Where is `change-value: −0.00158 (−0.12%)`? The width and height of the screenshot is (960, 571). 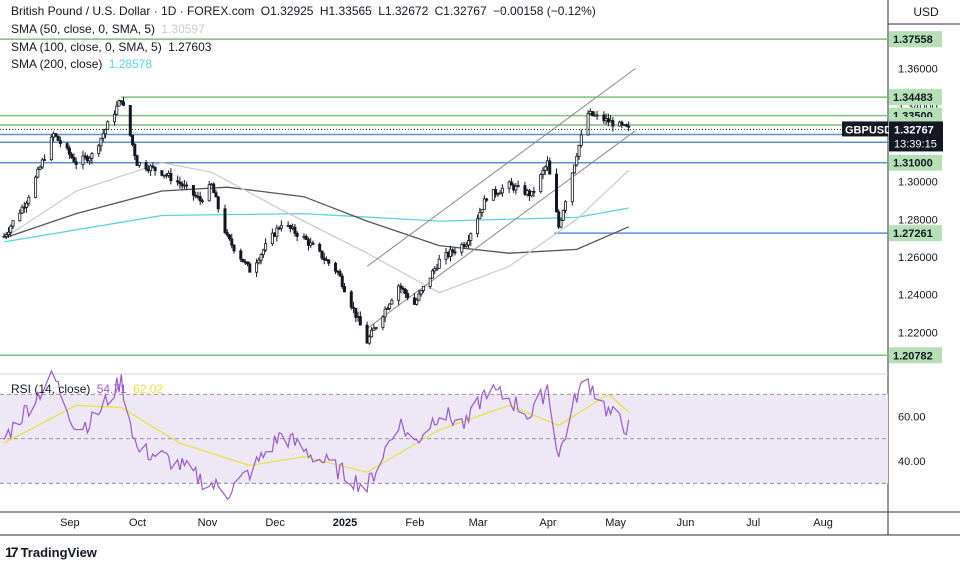 change-value: −0.00158 (−0.12%) is located at coordinates (544, 11).